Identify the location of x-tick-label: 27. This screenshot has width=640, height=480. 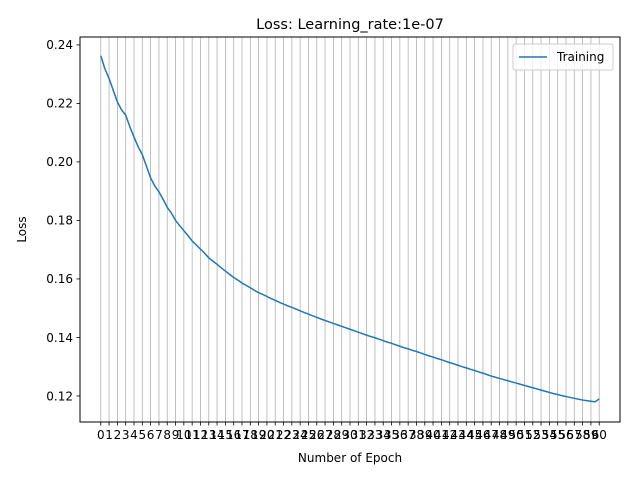
(324, 435).